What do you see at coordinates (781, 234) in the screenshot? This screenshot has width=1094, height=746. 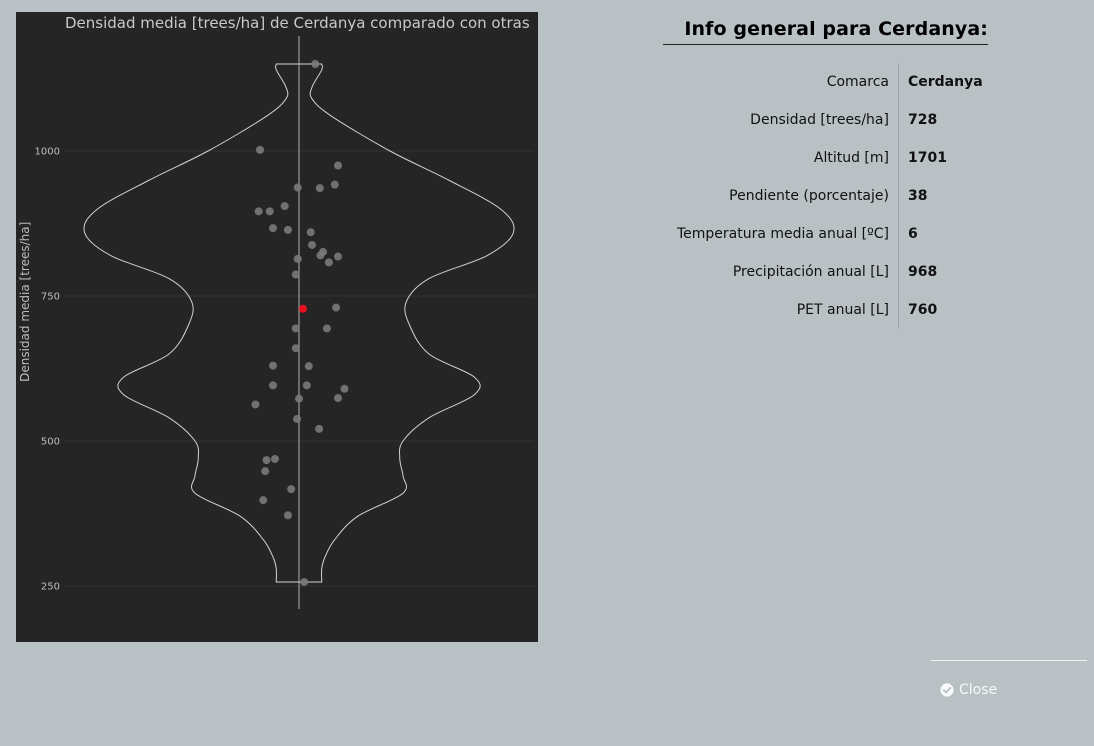 I see `info-label: Temperatura media anual [ºC]` at bounding box center [781, 234].